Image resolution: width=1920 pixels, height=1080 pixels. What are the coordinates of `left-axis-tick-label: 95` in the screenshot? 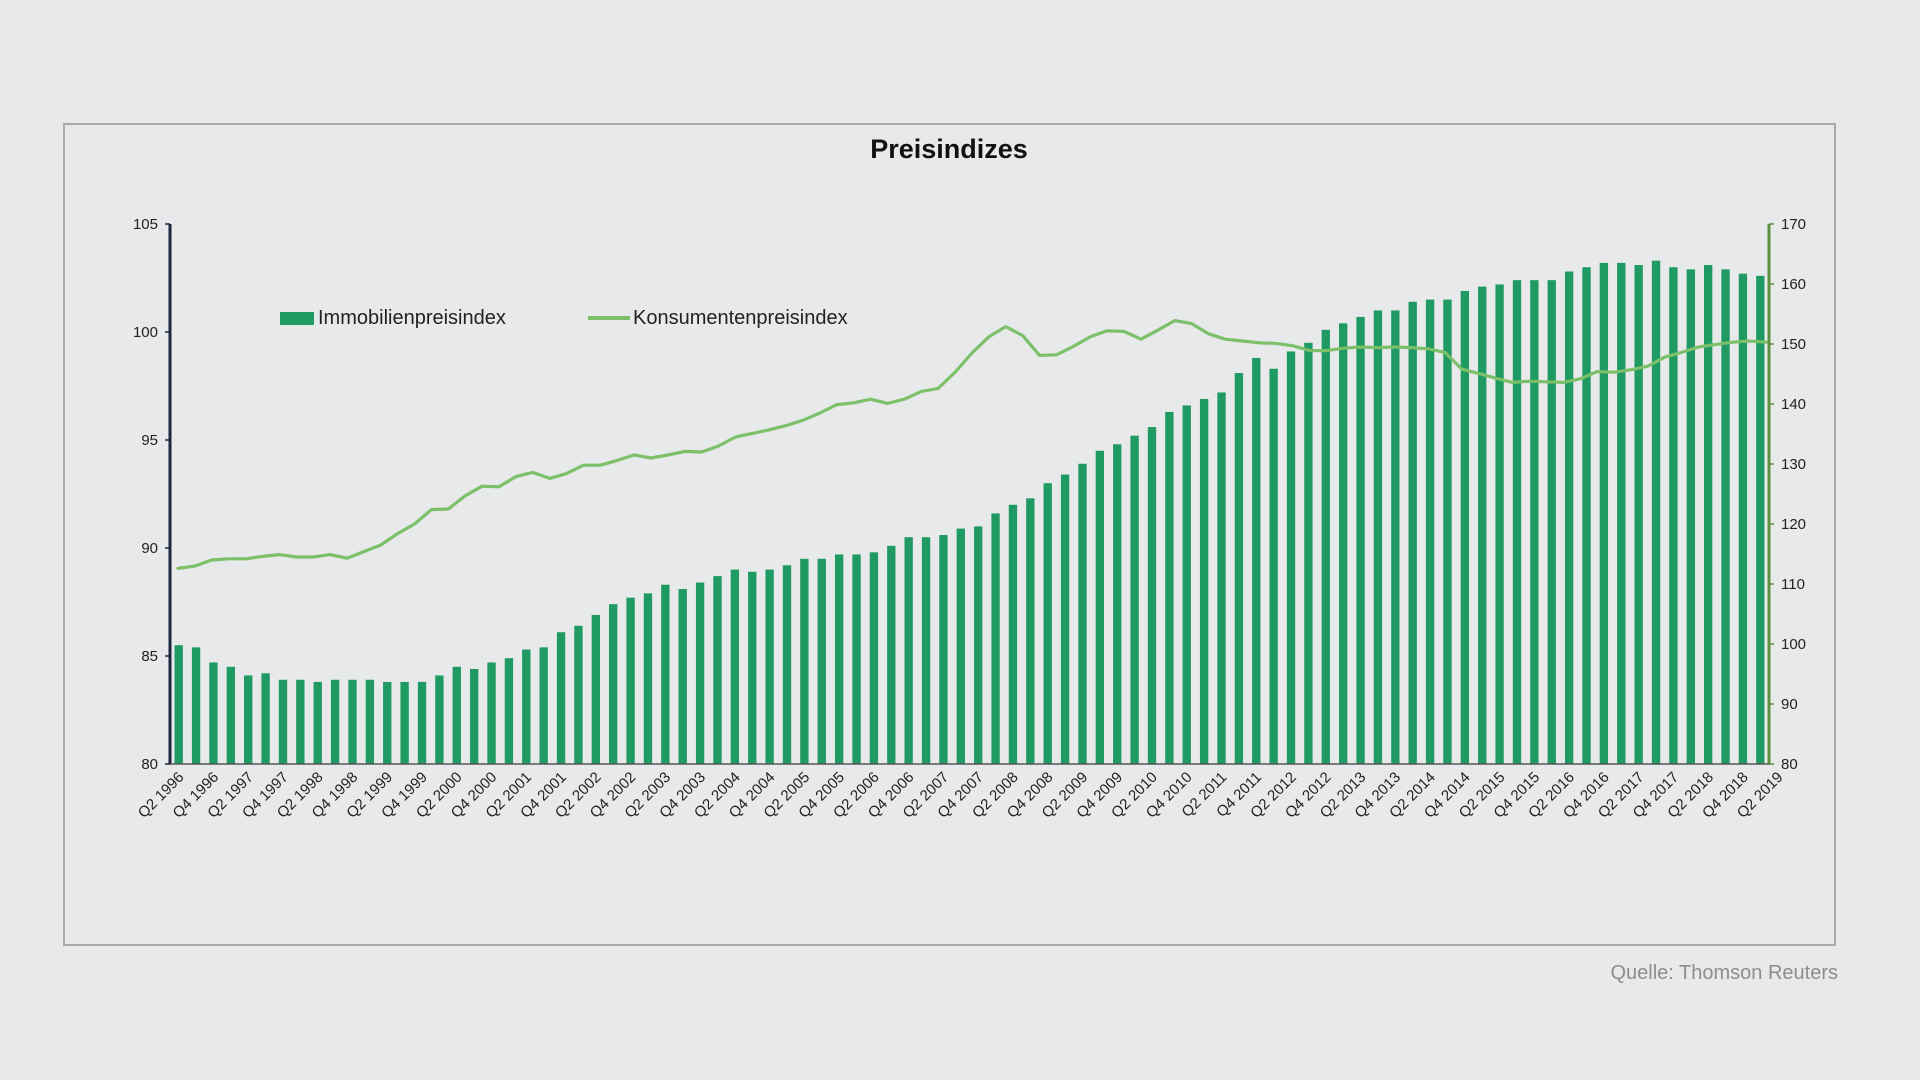 It's located at (149, 440).